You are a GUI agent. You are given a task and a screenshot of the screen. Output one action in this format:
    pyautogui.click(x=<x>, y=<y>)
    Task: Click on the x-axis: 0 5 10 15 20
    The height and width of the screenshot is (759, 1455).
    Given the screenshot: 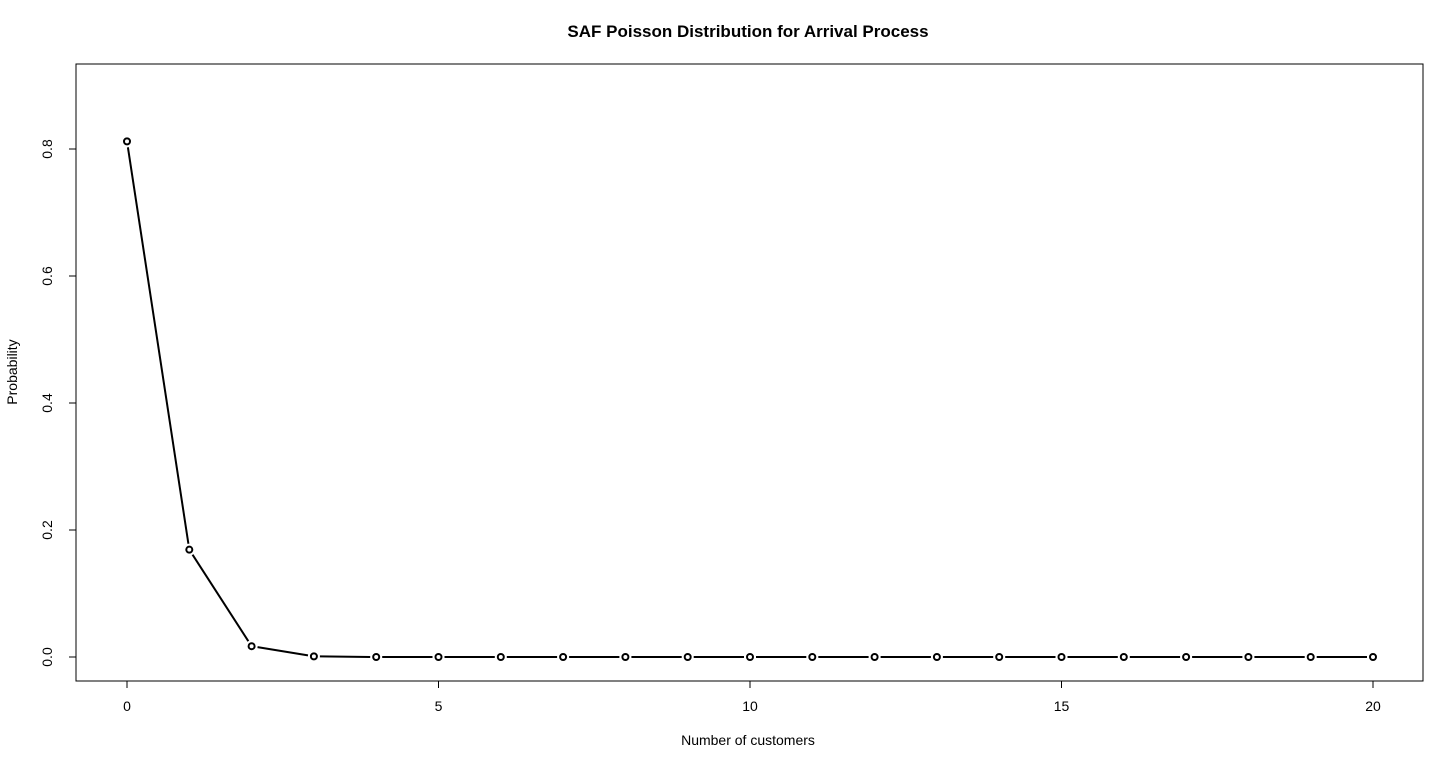 What is the action you would take?
    pyautogui.click(x=752, y=697)
    